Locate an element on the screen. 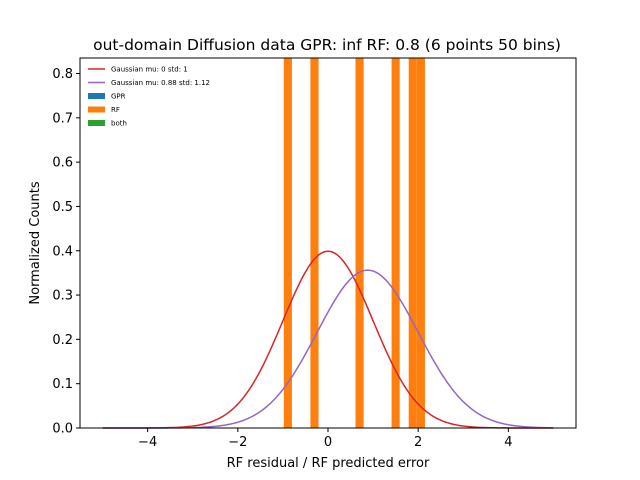 Image resolution: width=640 pixels, height=480 pixels. x-tick-label: 0 is located at coordinates (328, 442).